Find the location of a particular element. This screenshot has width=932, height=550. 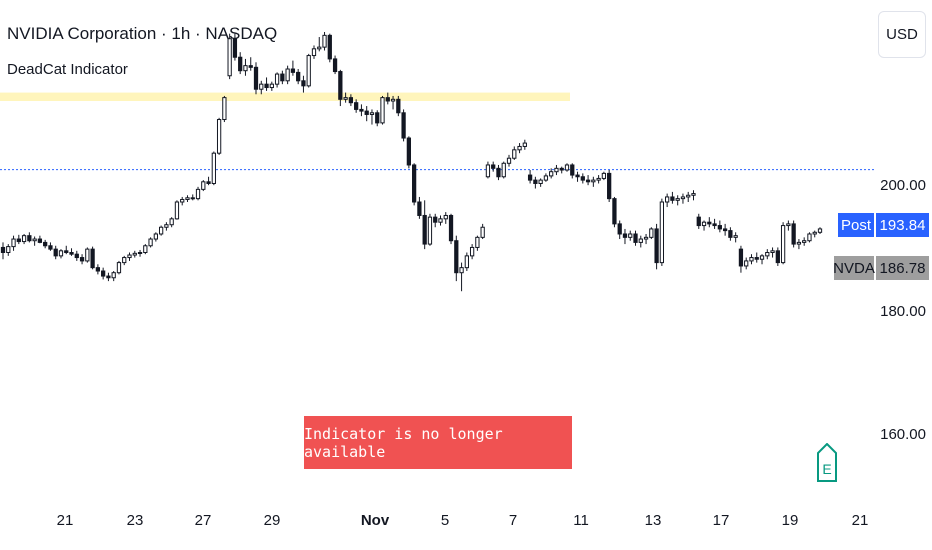

time-tick: 27 is located at coordinates (203, 520).